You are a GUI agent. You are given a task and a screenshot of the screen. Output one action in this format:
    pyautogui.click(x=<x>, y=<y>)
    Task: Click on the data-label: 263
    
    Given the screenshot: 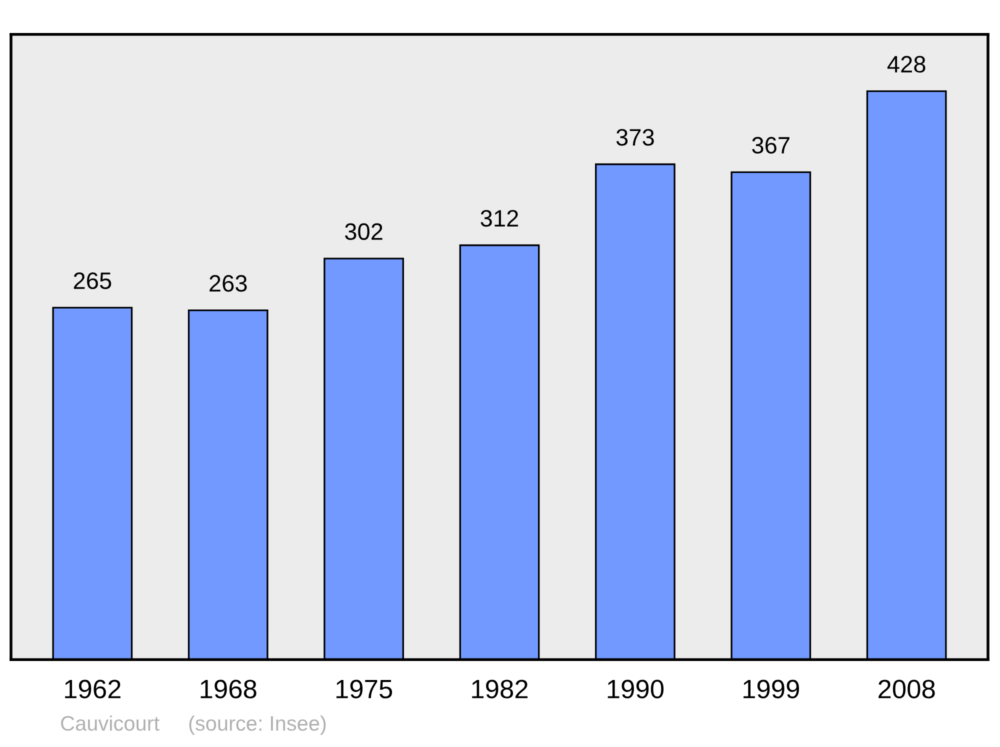 What is the action you would take?
    pyautogui.click(x=228, y=283)
    